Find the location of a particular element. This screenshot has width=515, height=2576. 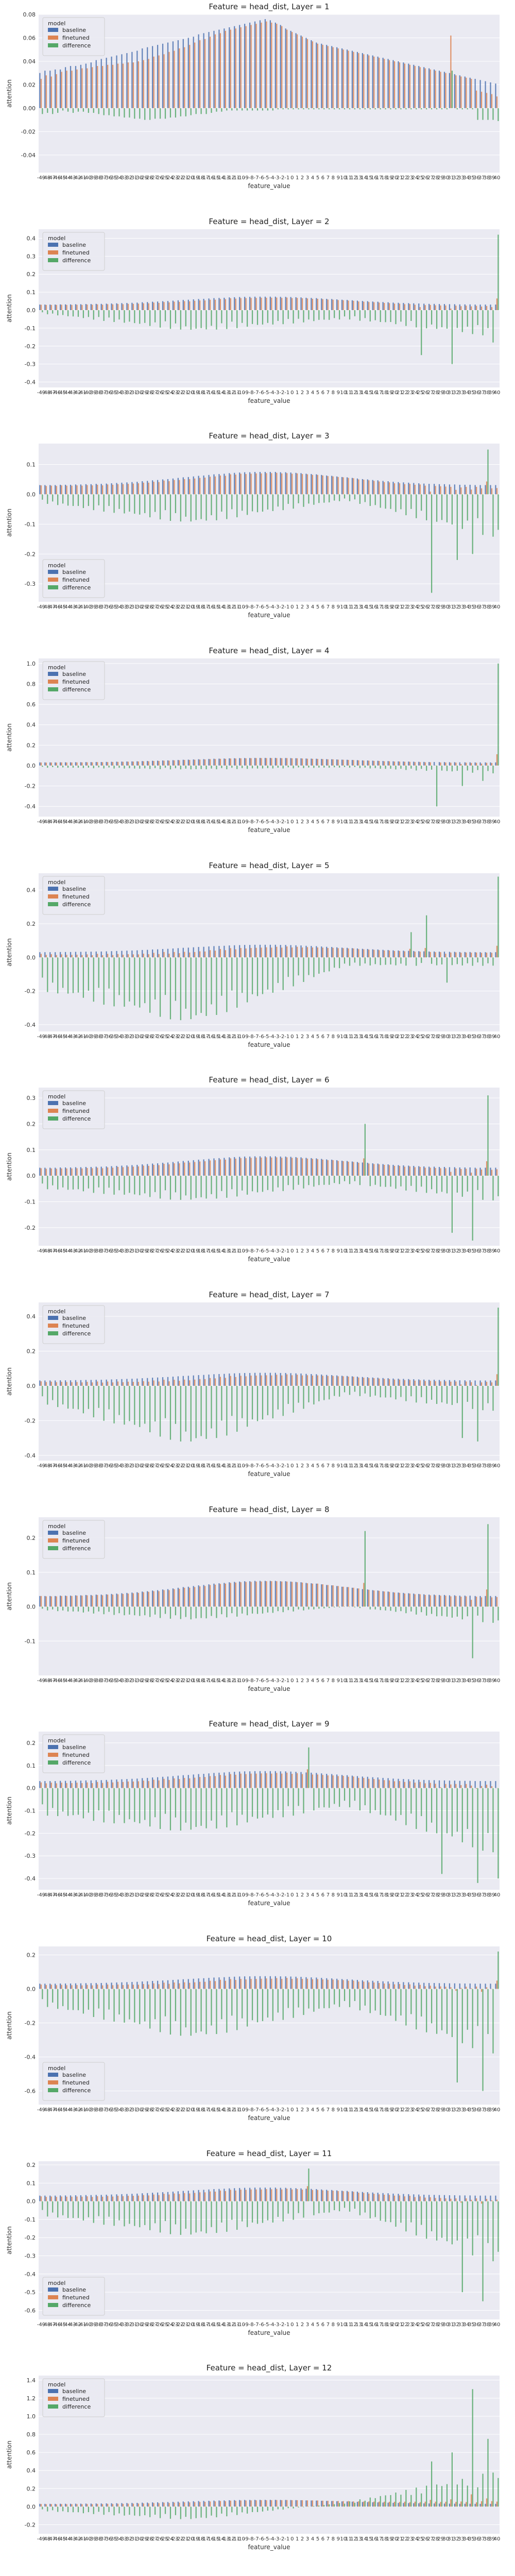

x-tick-label: -20 is located at coordinates (189, 1895).